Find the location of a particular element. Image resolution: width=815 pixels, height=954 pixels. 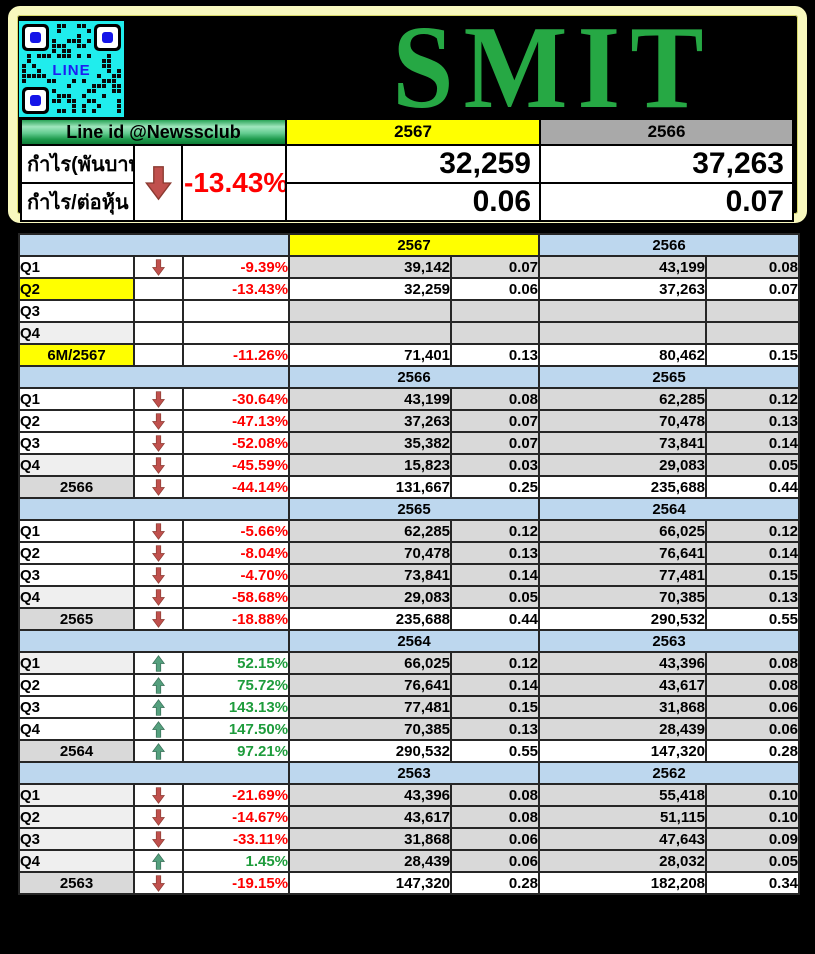

year2-profit-cell: 235,688 is located at coordinates (623, 487).